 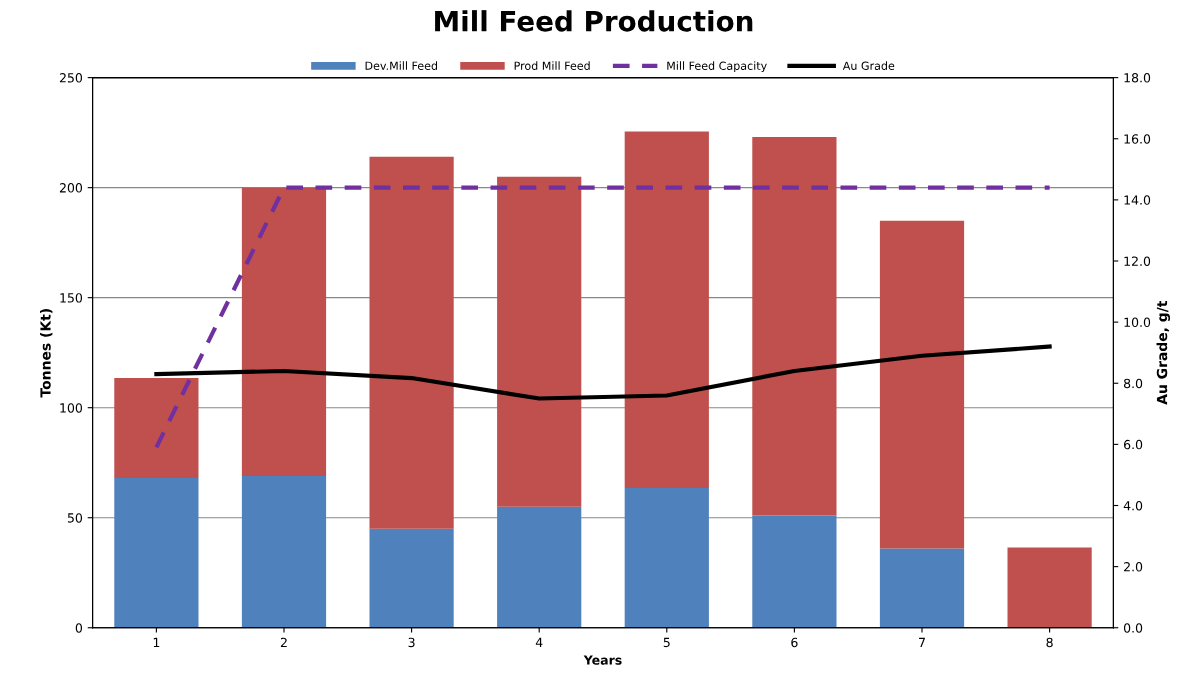 What do you see at coordinates (603, 372) in the screenshot?
I see `line-series` at bounding box center [603, 372].